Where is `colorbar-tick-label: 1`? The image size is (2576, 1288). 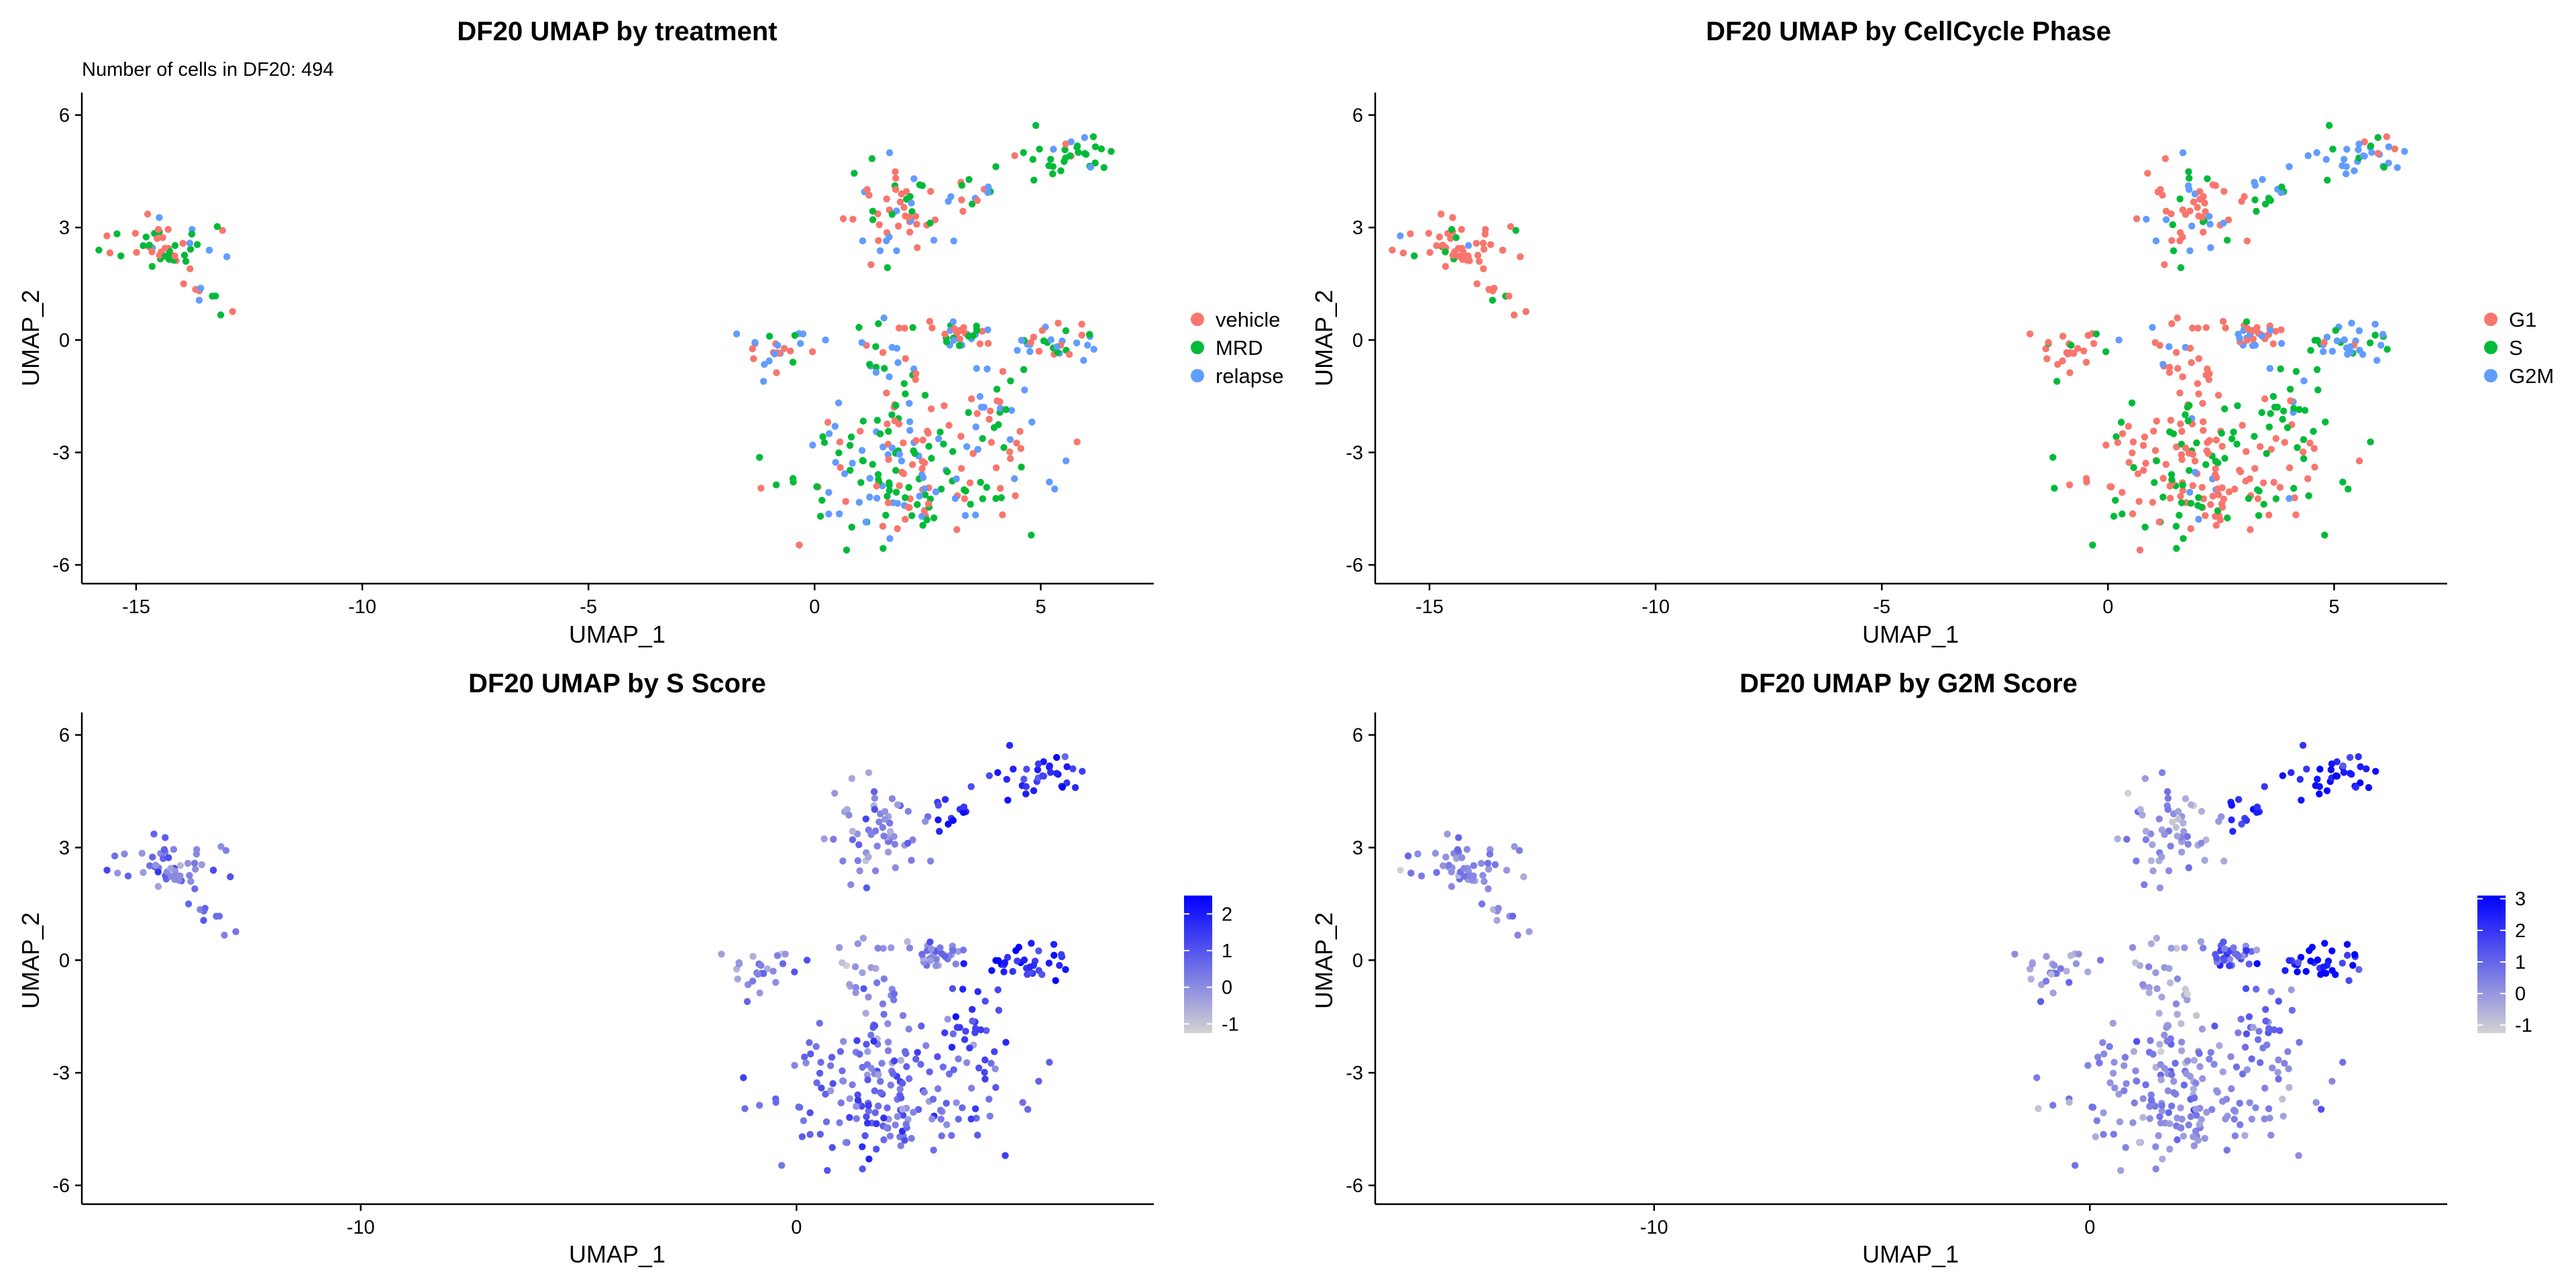 colorbar-tick-label: 1 is located at coordinates (2520, 962).